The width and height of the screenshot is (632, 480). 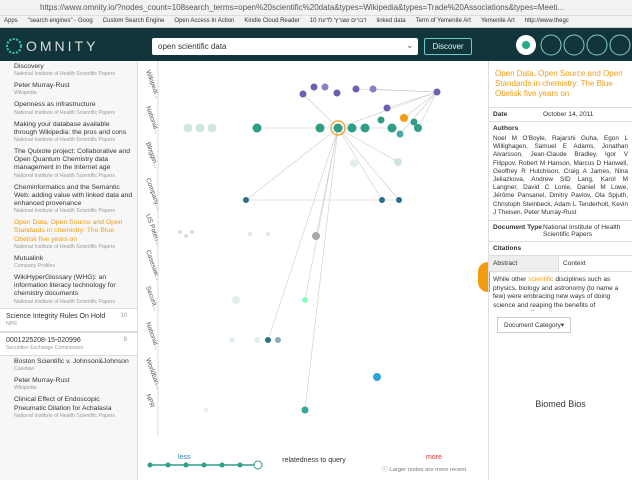 I want to click on category-button: Document Category▾, so click(x=534, y=325).